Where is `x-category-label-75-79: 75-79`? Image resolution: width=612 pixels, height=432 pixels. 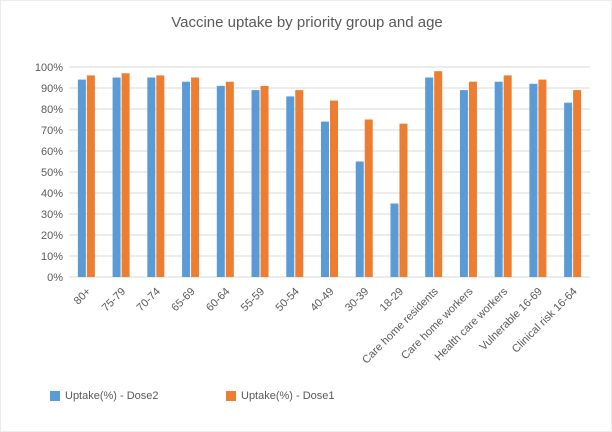
x-category-label-75-79: 75-79 is located at coordinates (114, 300).